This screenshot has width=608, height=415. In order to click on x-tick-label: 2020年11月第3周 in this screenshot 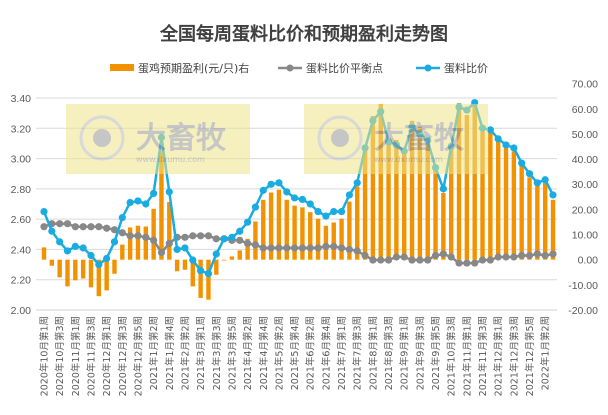, I will do `click(91, 356)`.